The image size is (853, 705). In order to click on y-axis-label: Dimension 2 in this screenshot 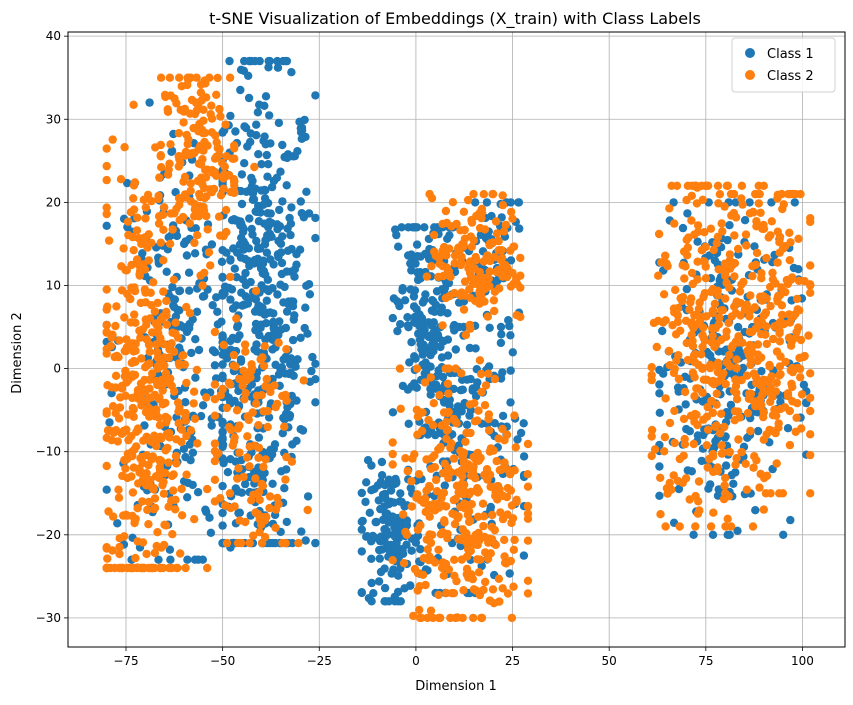, I will do `click(17, 353)`.